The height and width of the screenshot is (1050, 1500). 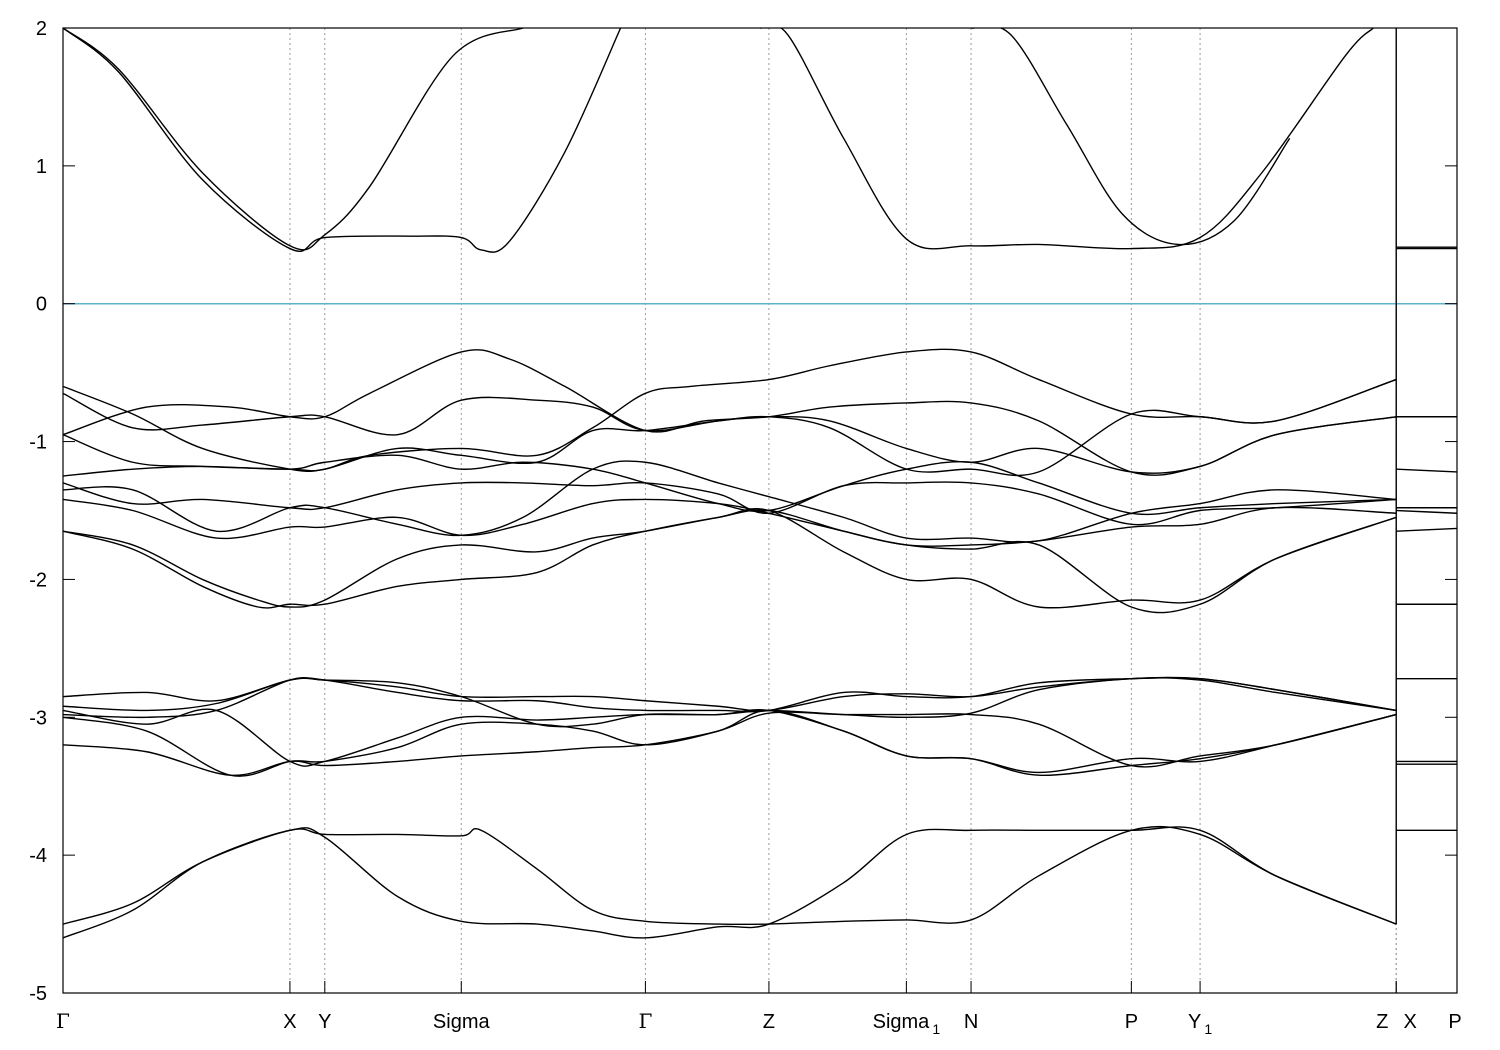 I want to click on y-tick-label: 0, so click(x=41, y=305).